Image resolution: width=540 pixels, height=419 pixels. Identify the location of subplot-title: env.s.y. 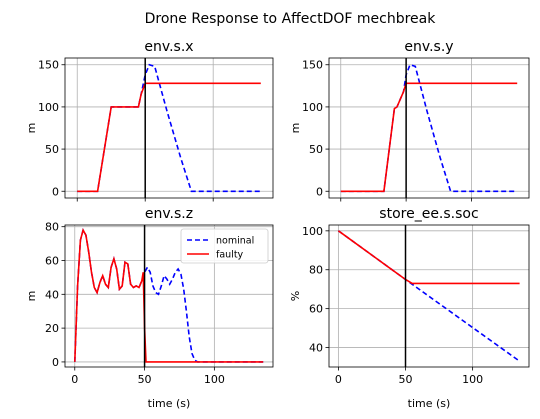
(428, 47).